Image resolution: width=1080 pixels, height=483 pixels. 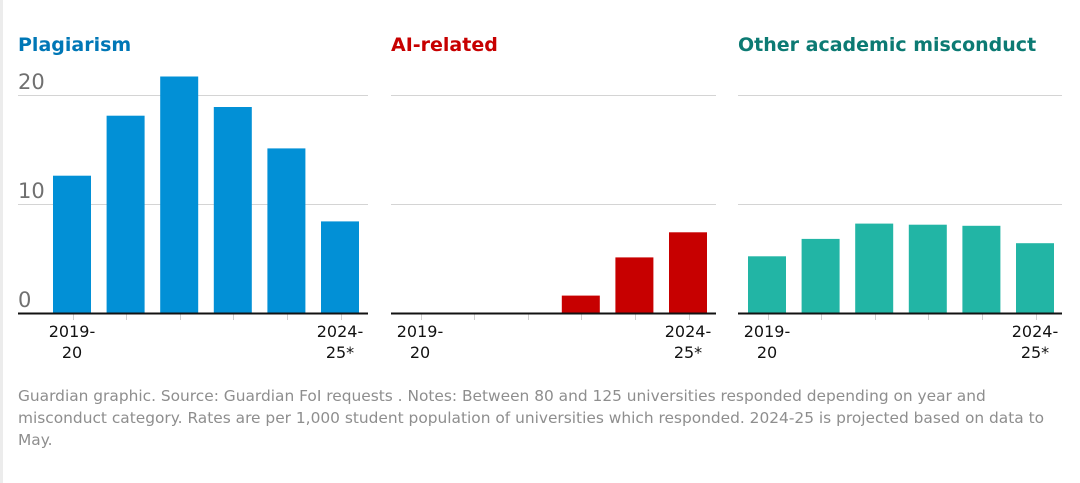 What do you see at coordinates (31, 191) in the screenshot?
I see `plagiarism-ytick-label-10: 10` at bounding box center [31, 191].